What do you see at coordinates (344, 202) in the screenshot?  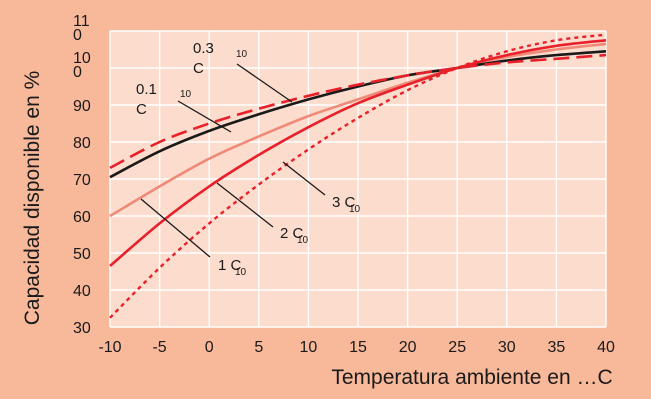 I see `annotation-label: 3 C` at bounding box center [344, 202].